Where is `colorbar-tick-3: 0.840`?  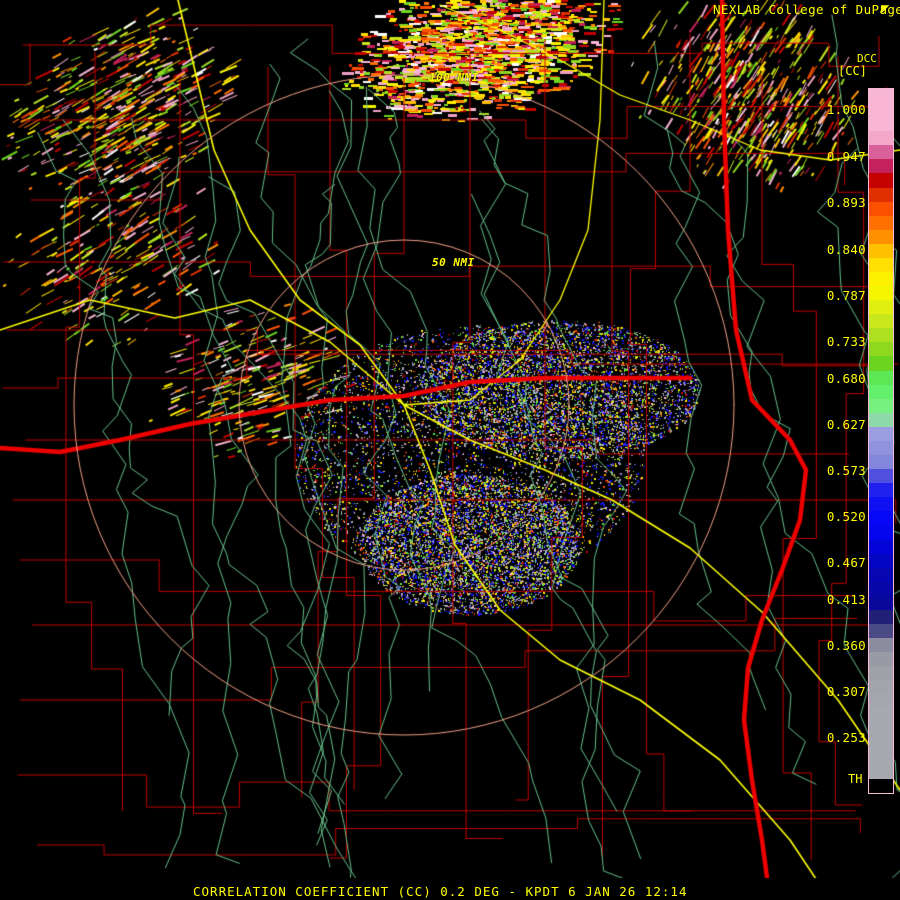
colorbar-tick-3: 0.840 is located at coordinates (846, 249).